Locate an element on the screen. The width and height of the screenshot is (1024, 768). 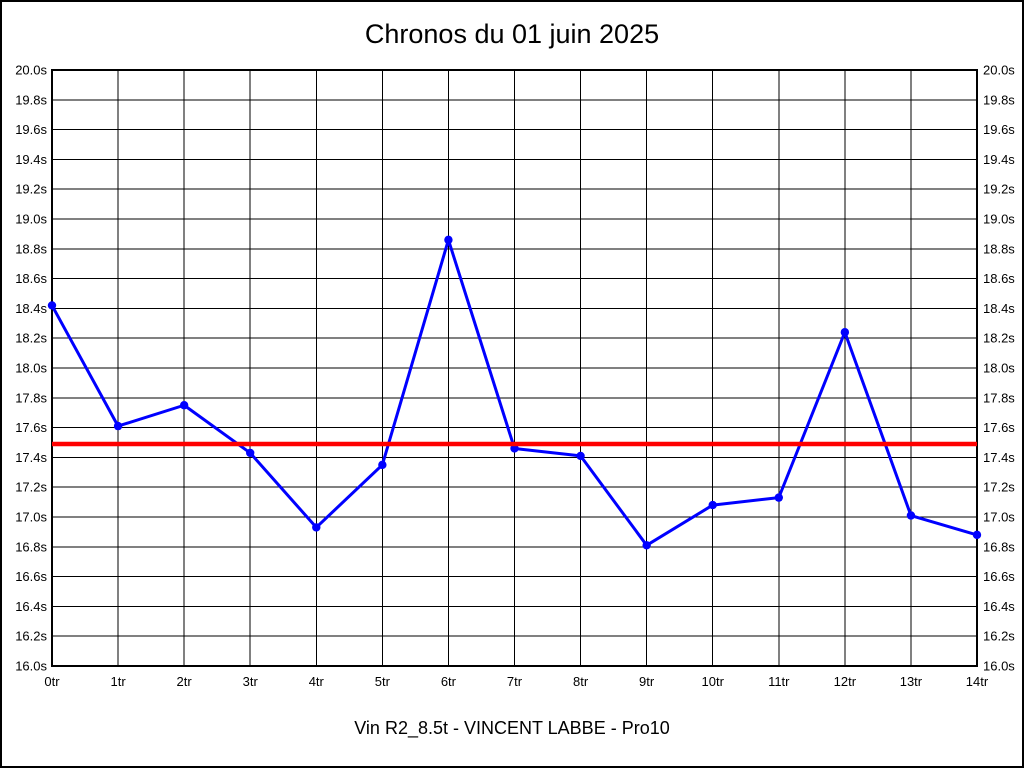
y-tick-label-right: 18.8s is located at coordinates (999, 248).